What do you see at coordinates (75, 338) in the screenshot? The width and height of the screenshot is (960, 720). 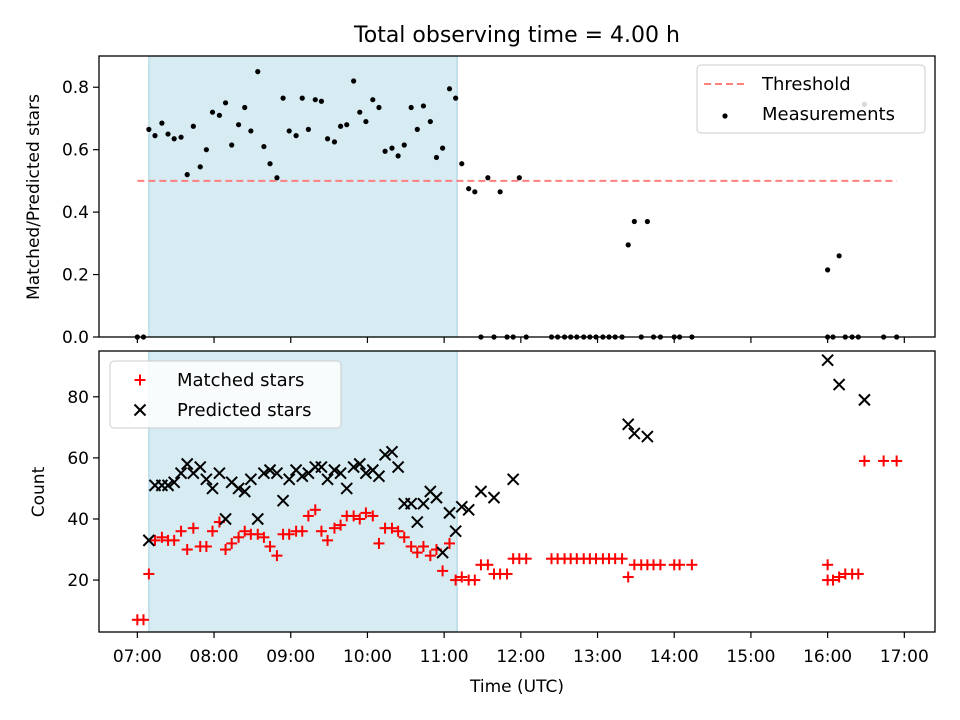 I see `top-ytick-label-0: 0.0` at bounding box center [75, 338].